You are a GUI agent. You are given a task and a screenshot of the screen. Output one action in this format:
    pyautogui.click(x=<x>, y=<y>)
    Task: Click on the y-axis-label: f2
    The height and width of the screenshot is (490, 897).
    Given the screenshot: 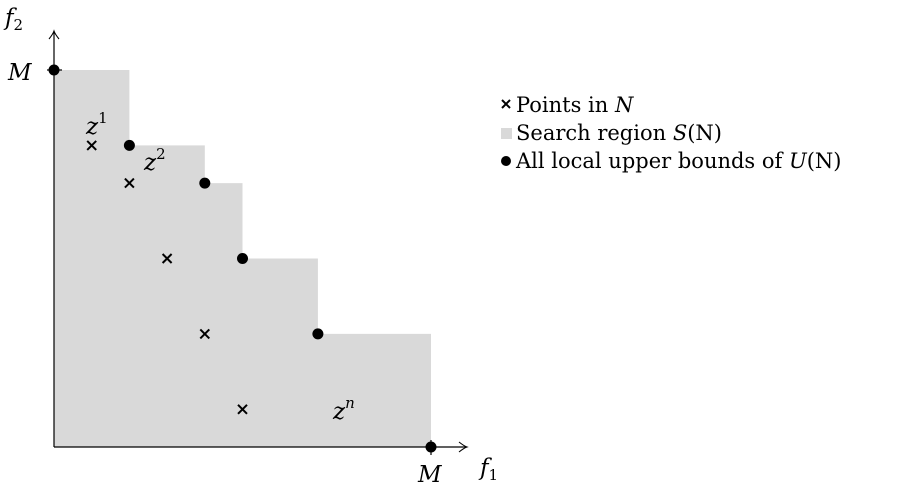 What is the action you would take?
    pyautogui.click(x=13, y=19)
    